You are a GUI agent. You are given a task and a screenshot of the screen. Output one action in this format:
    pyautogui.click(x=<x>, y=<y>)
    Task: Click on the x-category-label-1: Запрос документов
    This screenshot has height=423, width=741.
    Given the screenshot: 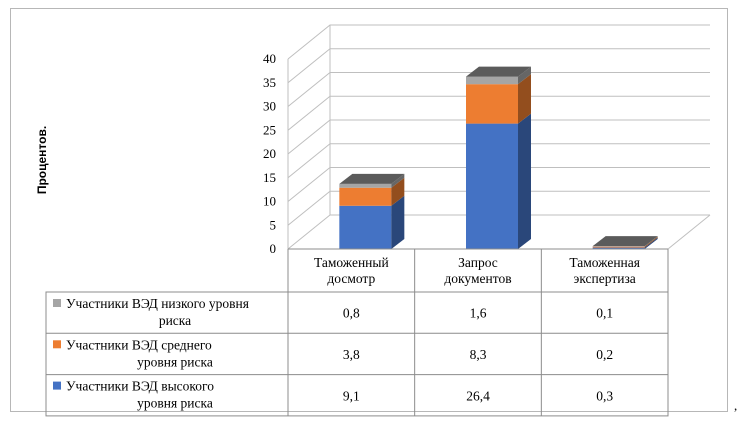 What is the action you would take?
    pyautogui.click(x=477, y=270)
    